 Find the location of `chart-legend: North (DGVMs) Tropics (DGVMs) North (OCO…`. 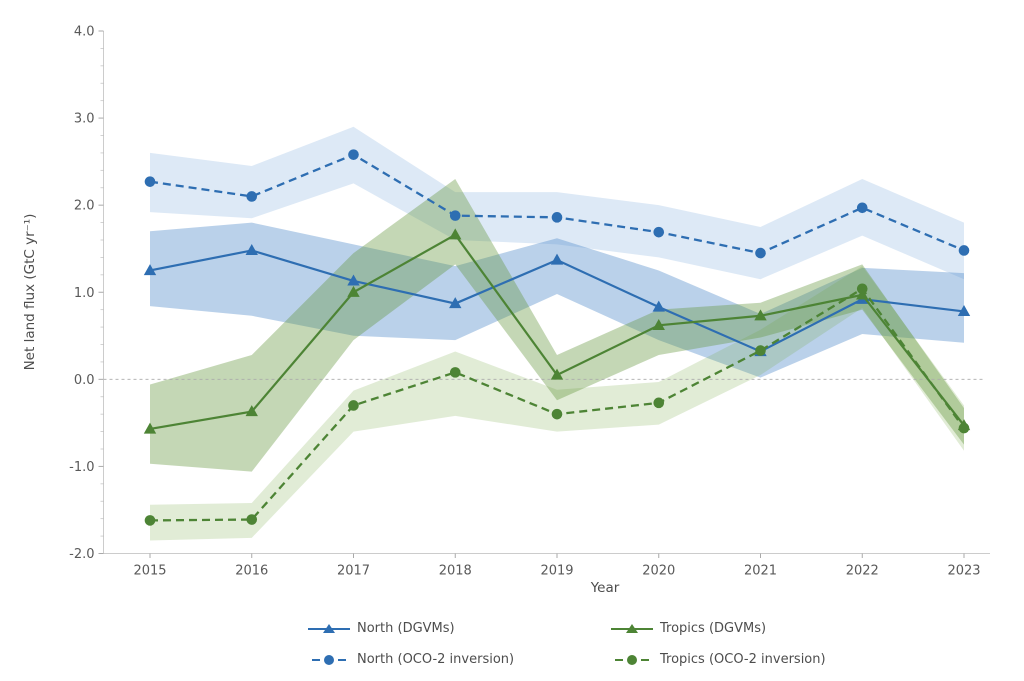

chart-legend: North (DGVMs) Tropics (DGVMs) North (OCO… is located at coordinates (567, 644).